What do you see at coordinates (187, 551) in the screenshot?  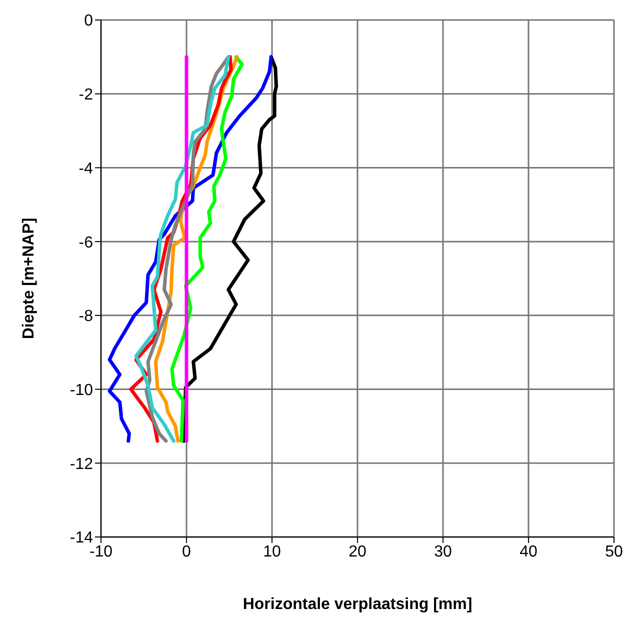 I see `x-tick-label: 0` at bounding box center [187, 551].